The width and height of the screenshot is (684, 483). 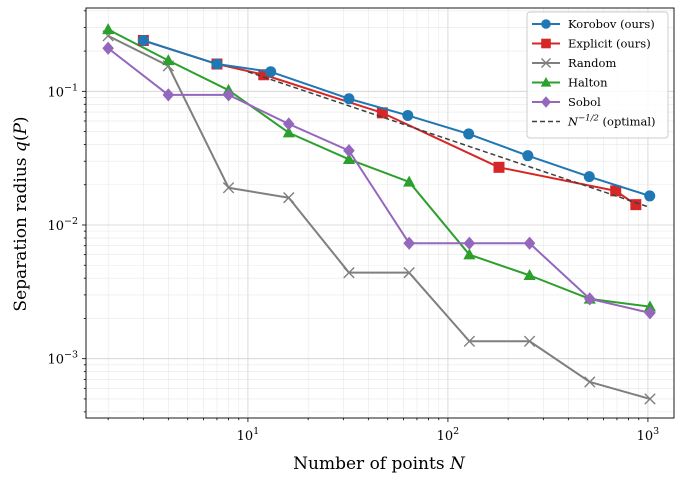 I want to click on legend-label: Sobol, so click(x=584, y=102).